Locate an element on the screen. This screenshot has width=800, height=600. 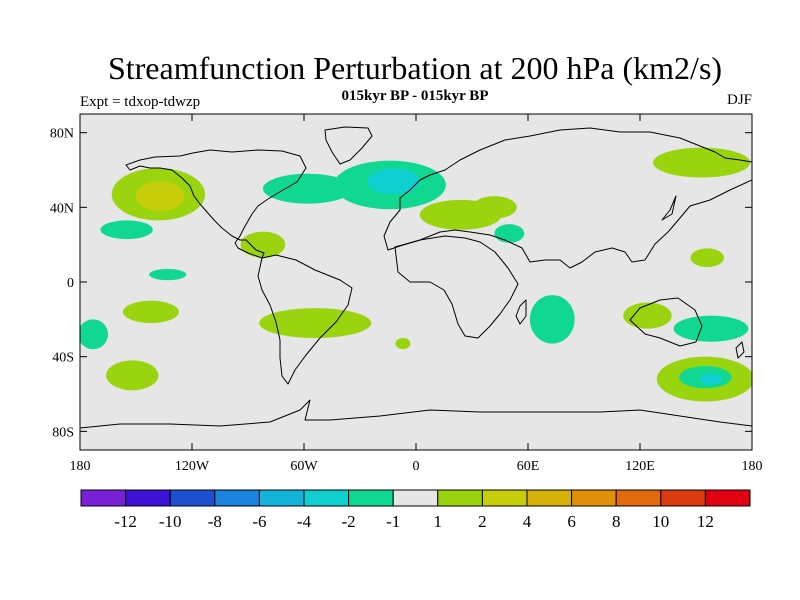
x-tick-label-6: 180 is located at coordinates (752, 466).